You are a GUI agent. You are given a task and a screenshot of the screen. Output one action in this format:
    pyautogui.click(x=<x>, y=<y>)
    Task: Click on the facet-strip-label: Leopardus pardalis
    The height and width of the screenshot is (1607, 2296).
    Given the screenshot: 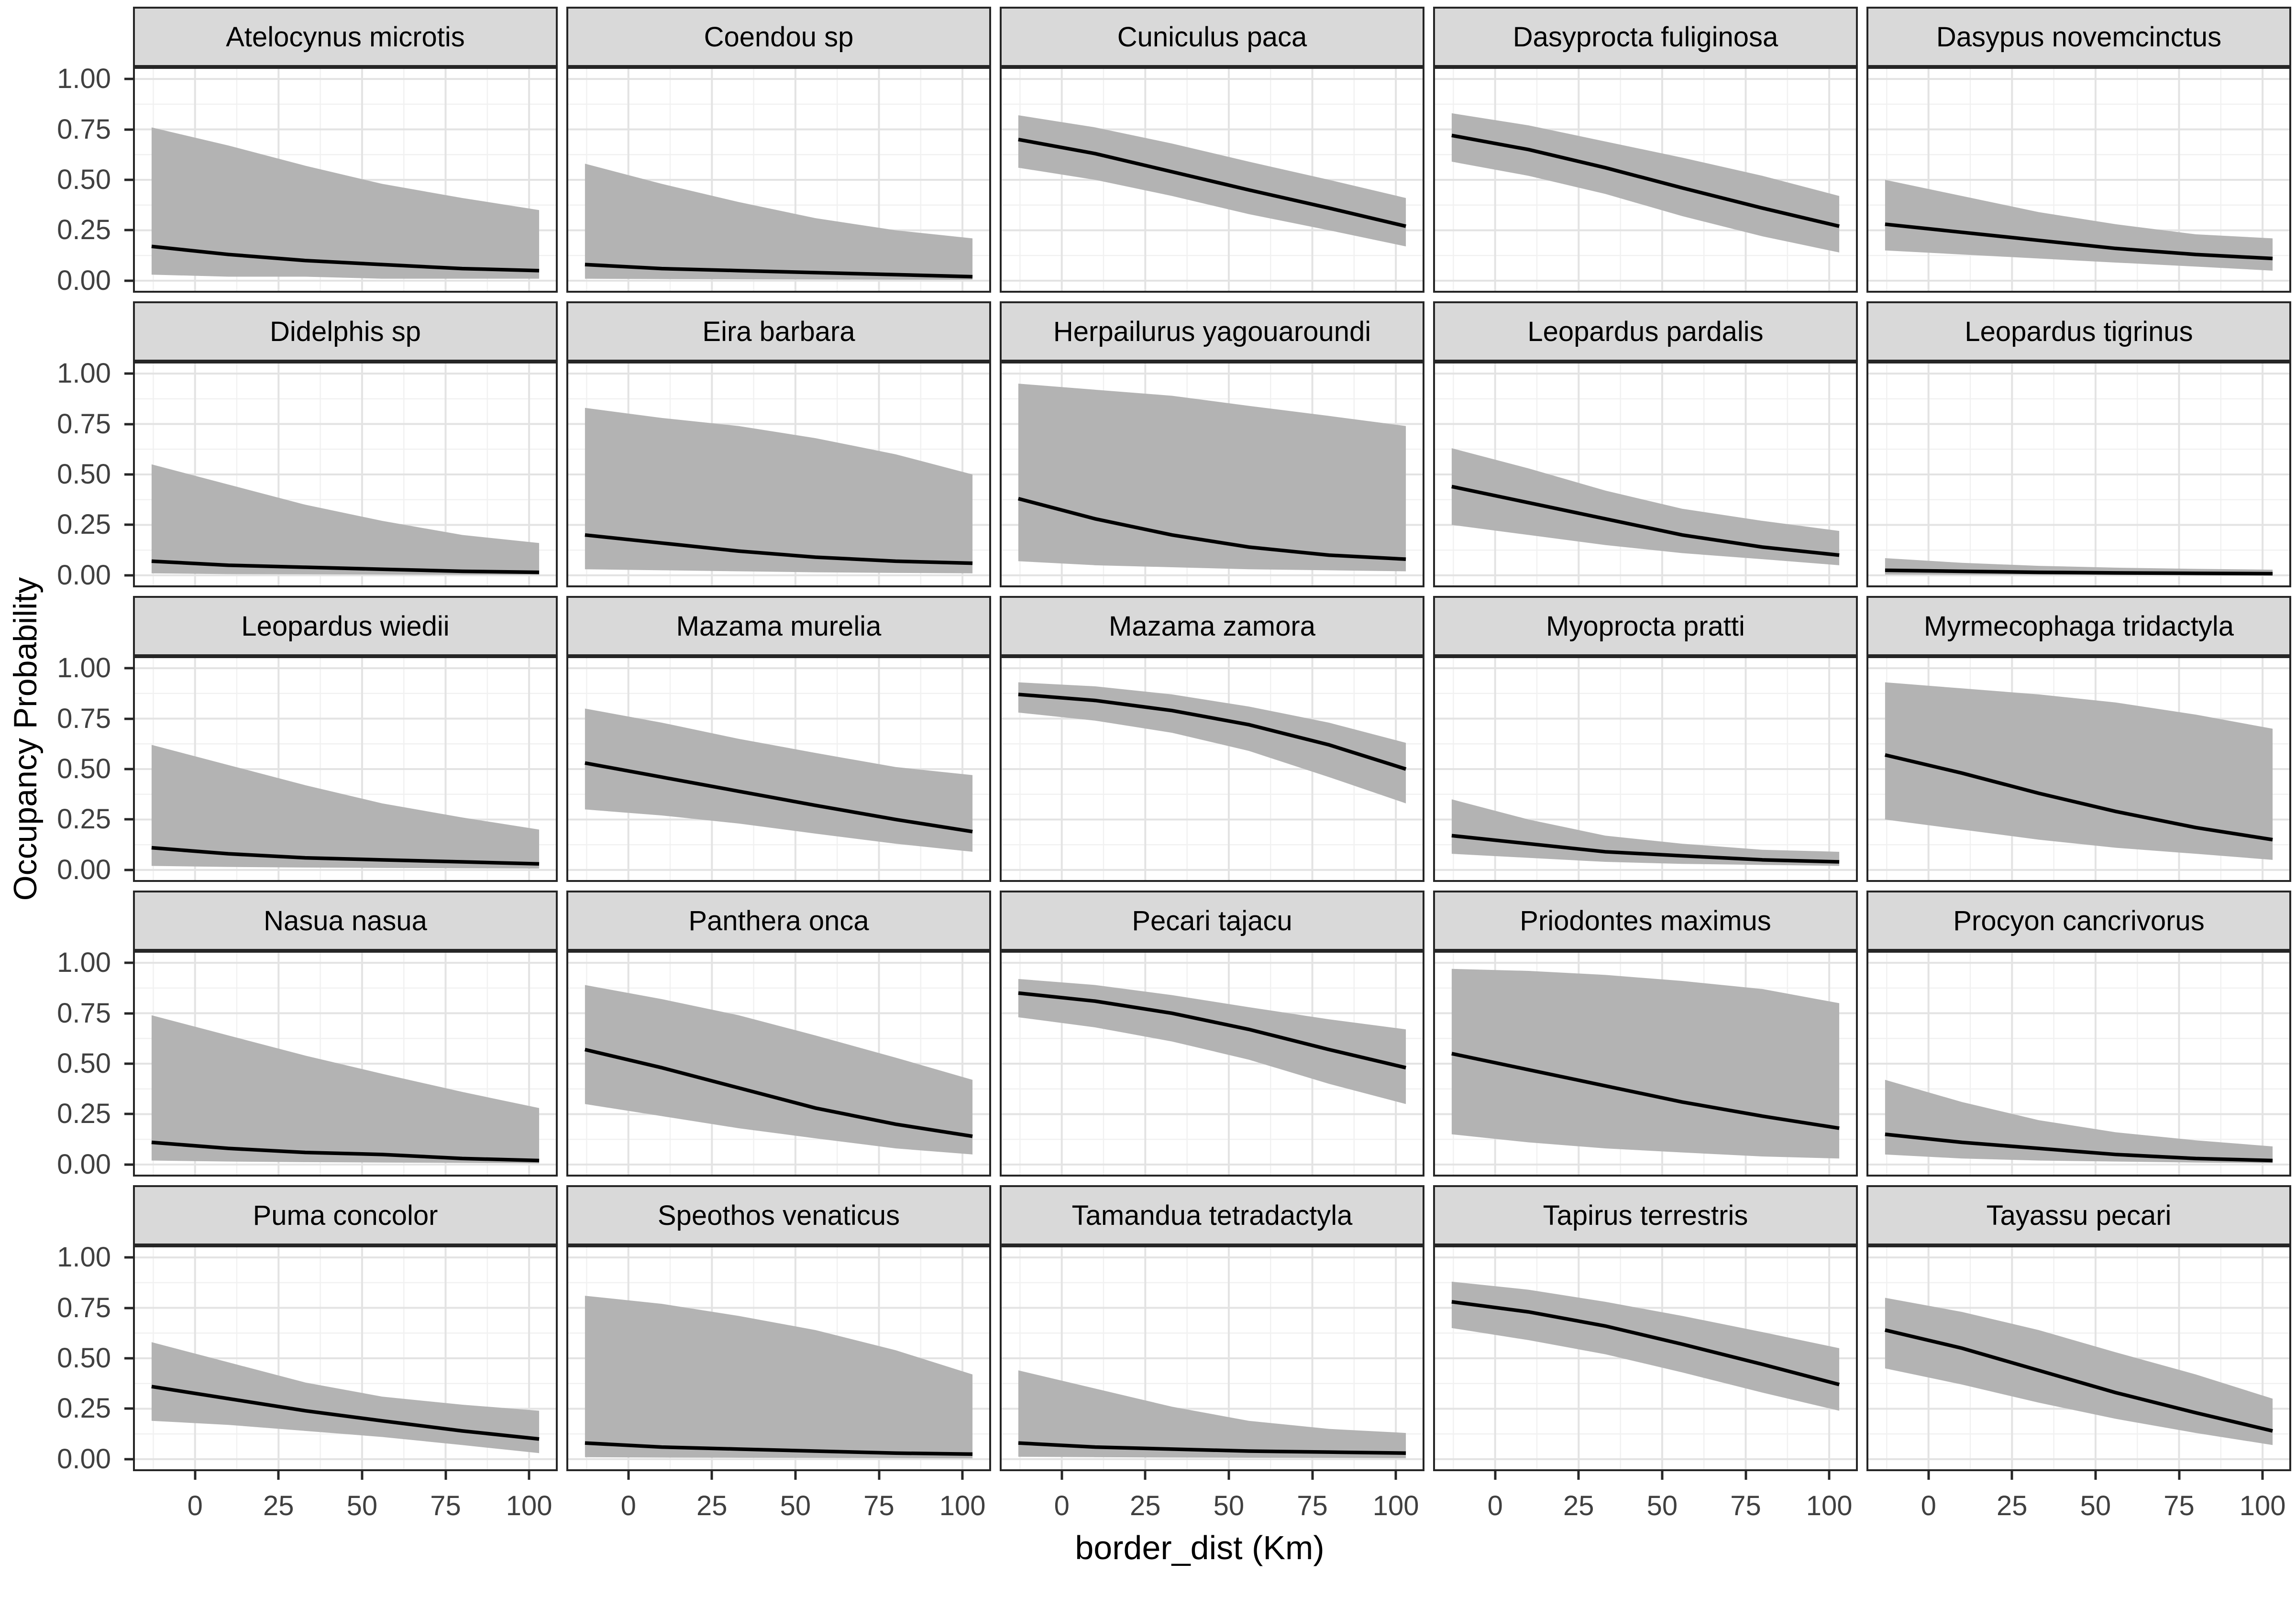 What is the action you would take?
    pyautogui.click(x=1646, y=332)
    